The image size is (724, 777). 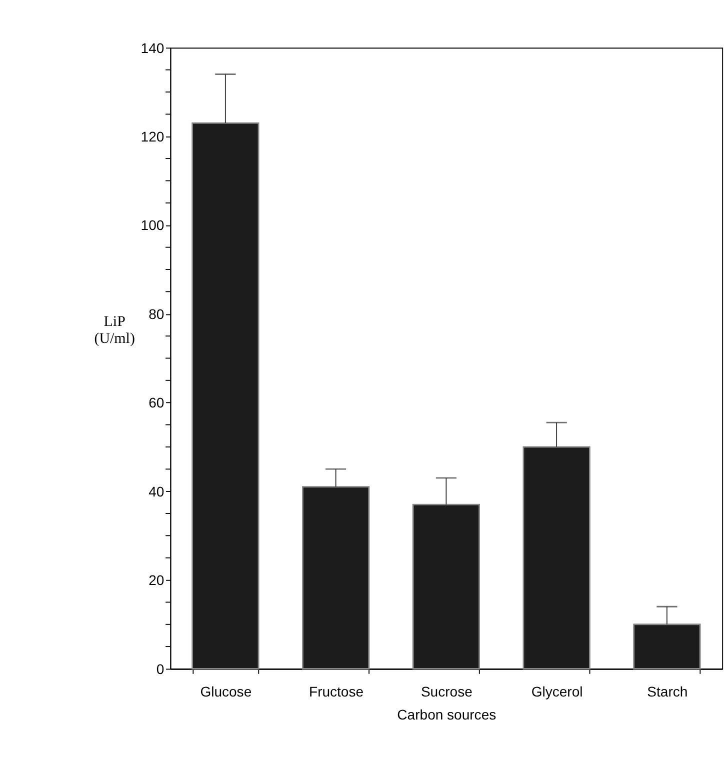 What do you see at coordinates (446, 714) in the screenshot?
I see `x-axis-title: Carbon sources` at bounding box center [446, 714].